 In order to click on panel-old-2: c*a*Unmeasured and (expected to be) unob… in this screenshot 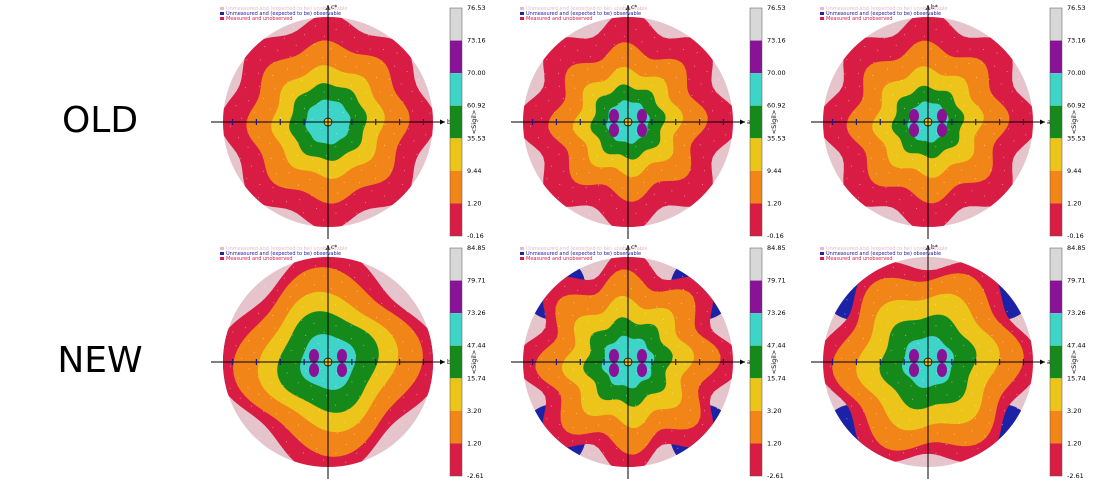, I will do `click(655, 122)`.